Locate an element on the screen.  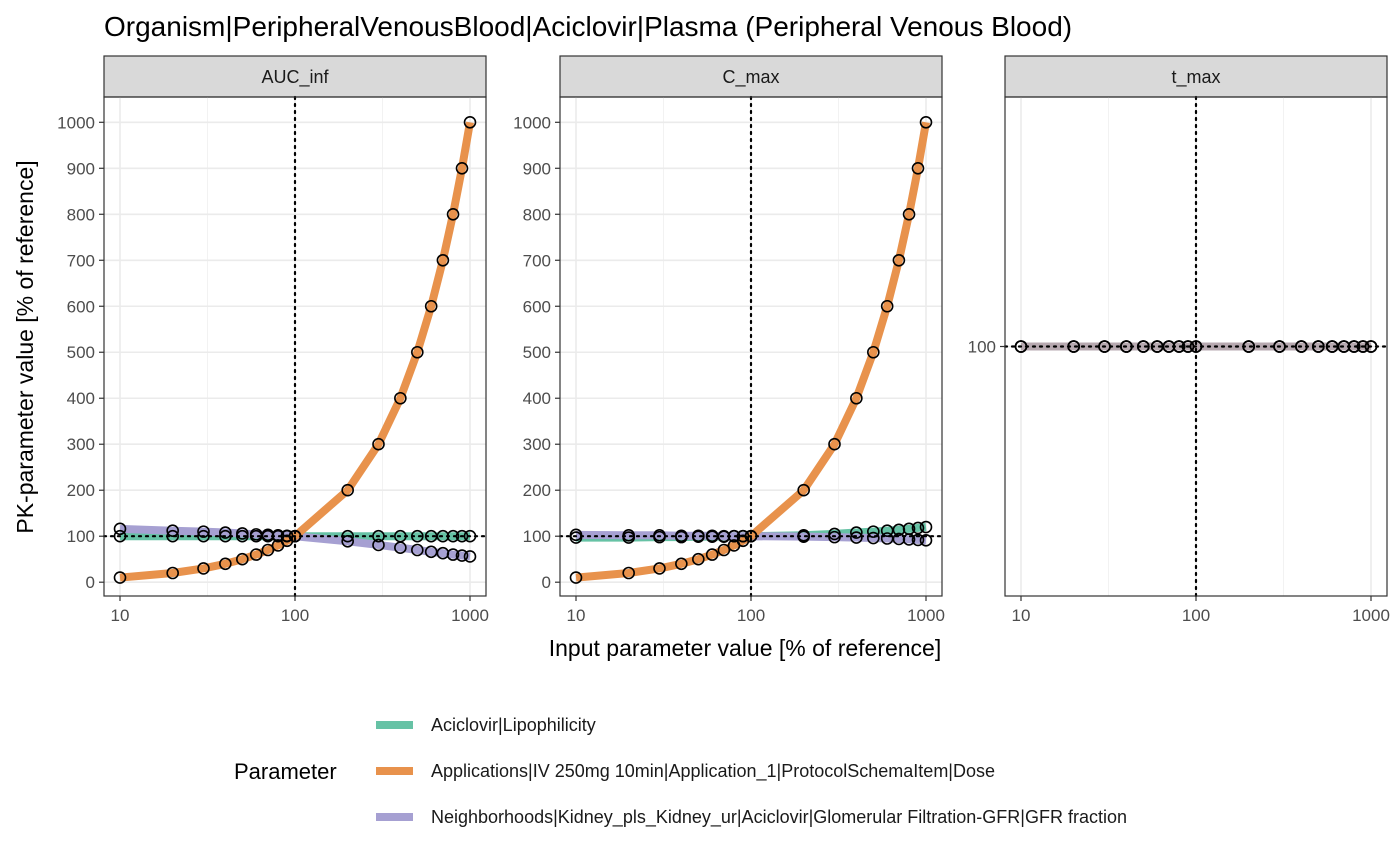
legend-label: Aciclovir|Lipophilicity is located at coordinates (513, 725).